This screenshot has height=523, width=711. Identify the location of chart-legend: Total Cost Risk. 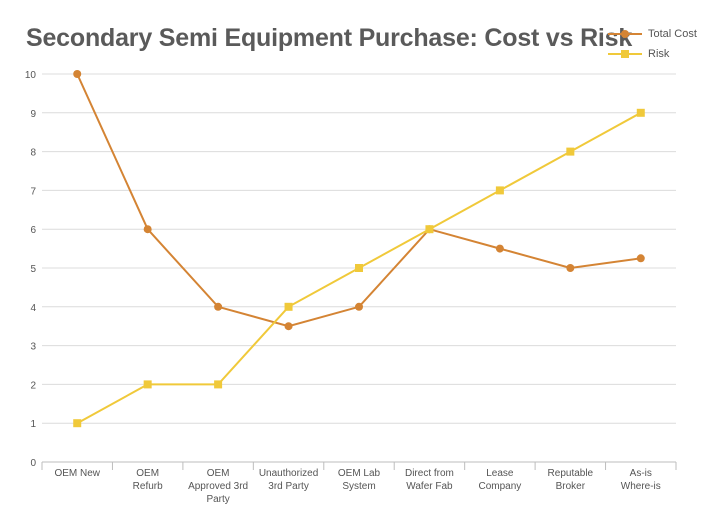
(652, 44).